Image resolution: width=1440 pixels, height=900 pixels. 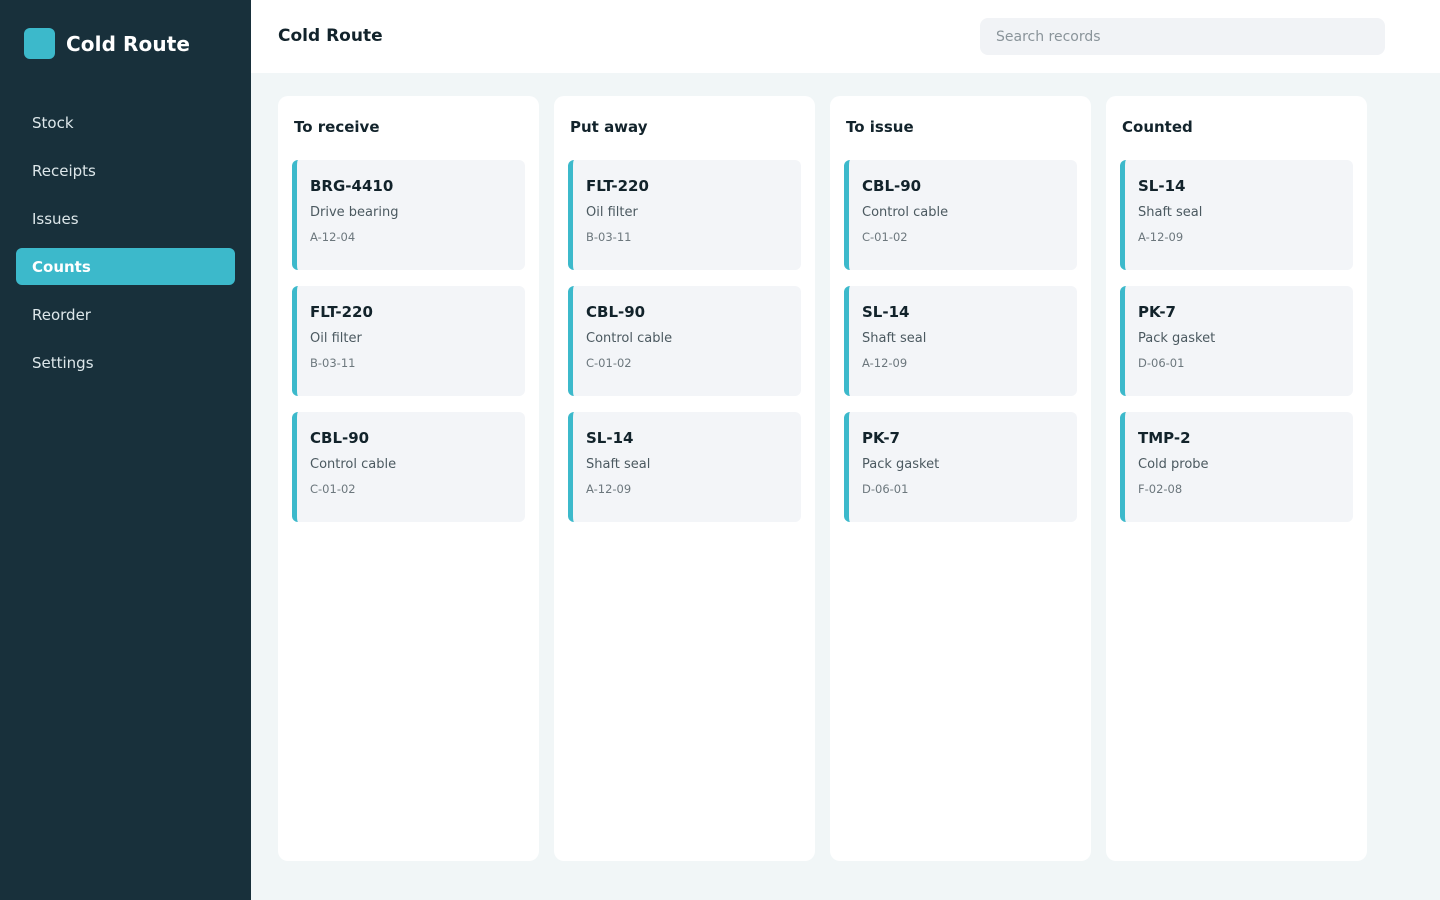 I want to click on item-location: F-02-08, so click(x=1160, y=489).